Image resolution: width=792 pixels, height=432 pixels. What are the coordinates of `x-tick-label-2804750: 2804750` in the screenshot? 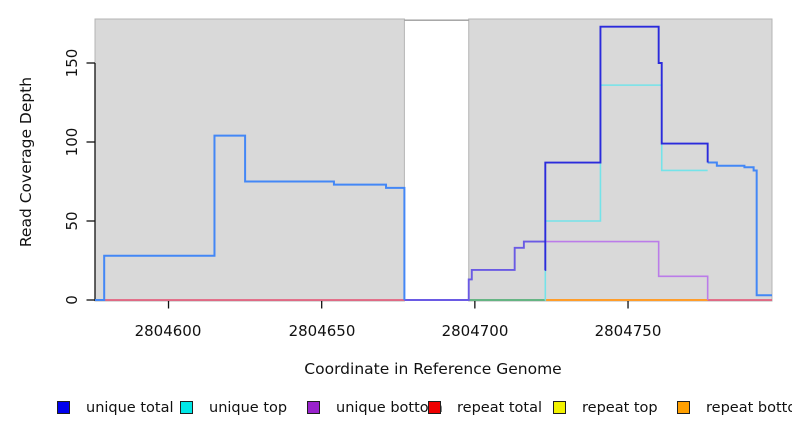 It's located at (628, 331).